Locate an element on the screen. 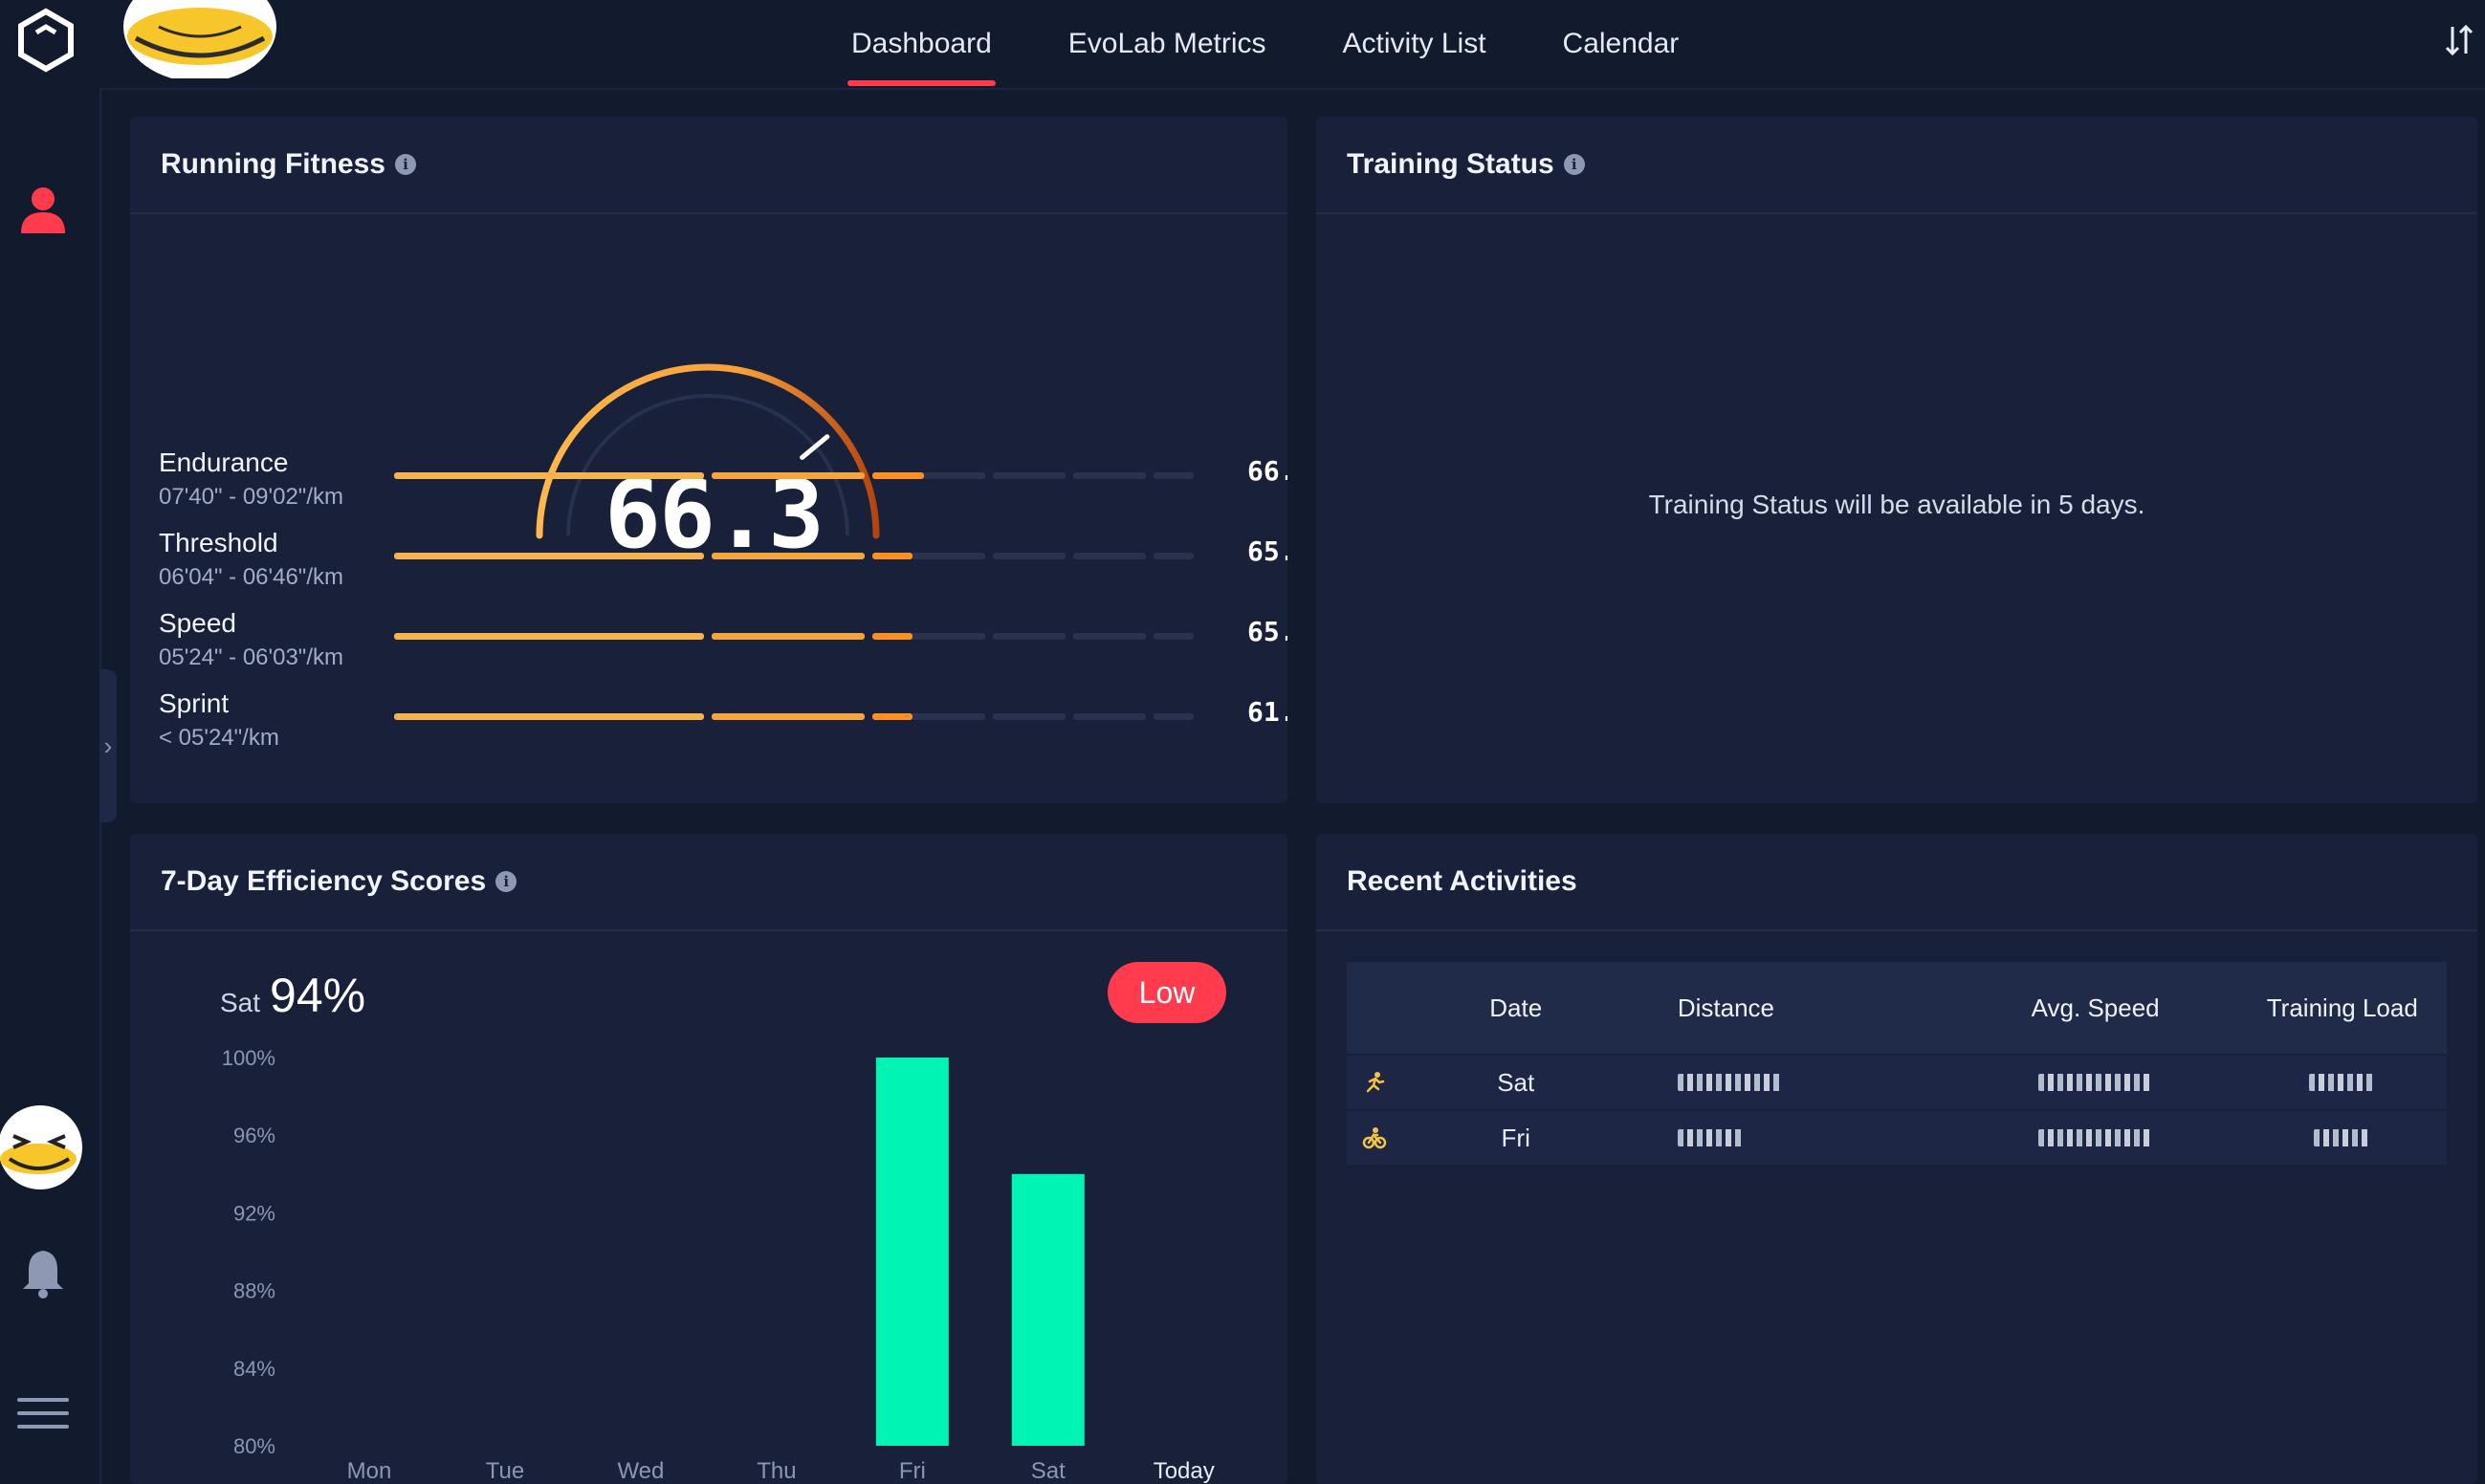  x-tick-label: Today is located at coordinates (1184, 1471).